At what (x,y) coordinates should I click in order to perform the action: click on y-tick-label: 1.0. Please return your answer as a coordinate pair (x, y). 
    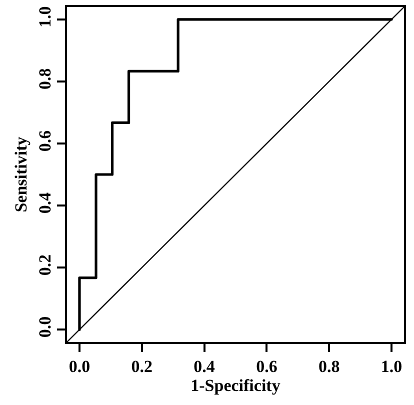
    Looking at the image, I should click on (44, 17).